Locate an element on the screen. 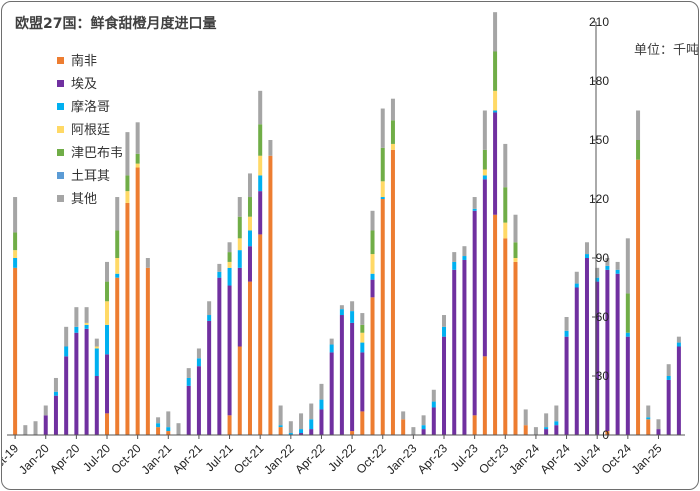 This screenshot has height=491, width=700. y-tick-label: 180 is located at coordinates (599, 81).